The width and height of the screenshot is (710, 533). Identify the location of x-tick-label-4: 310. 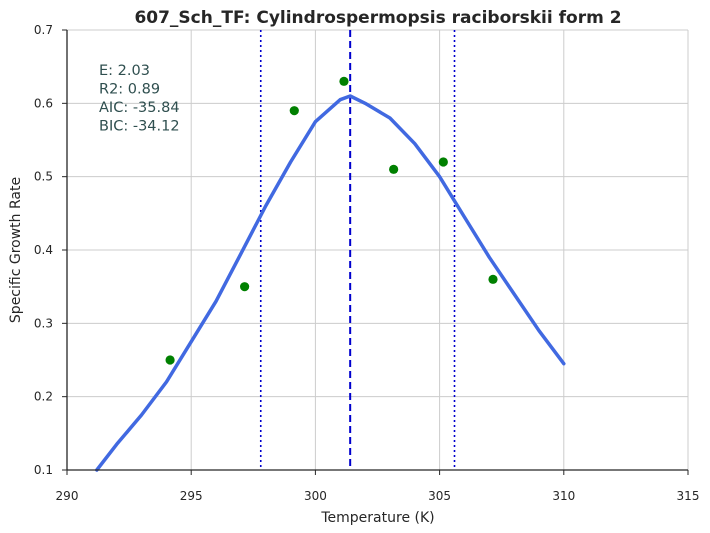
(563, 496).